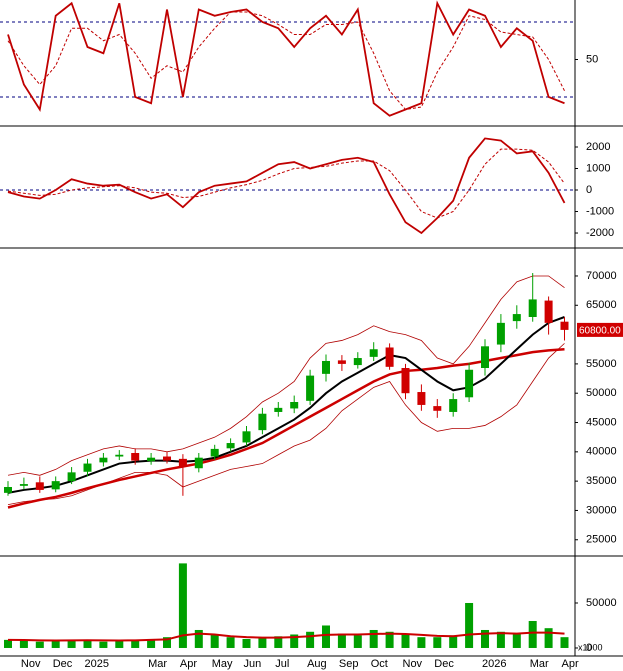 This screenshot has width=623, height=671. What do you see at coordinates (349, 664) in the screenshot?
I see `x-tick-label: Sep` at bounding box center [349, 664].